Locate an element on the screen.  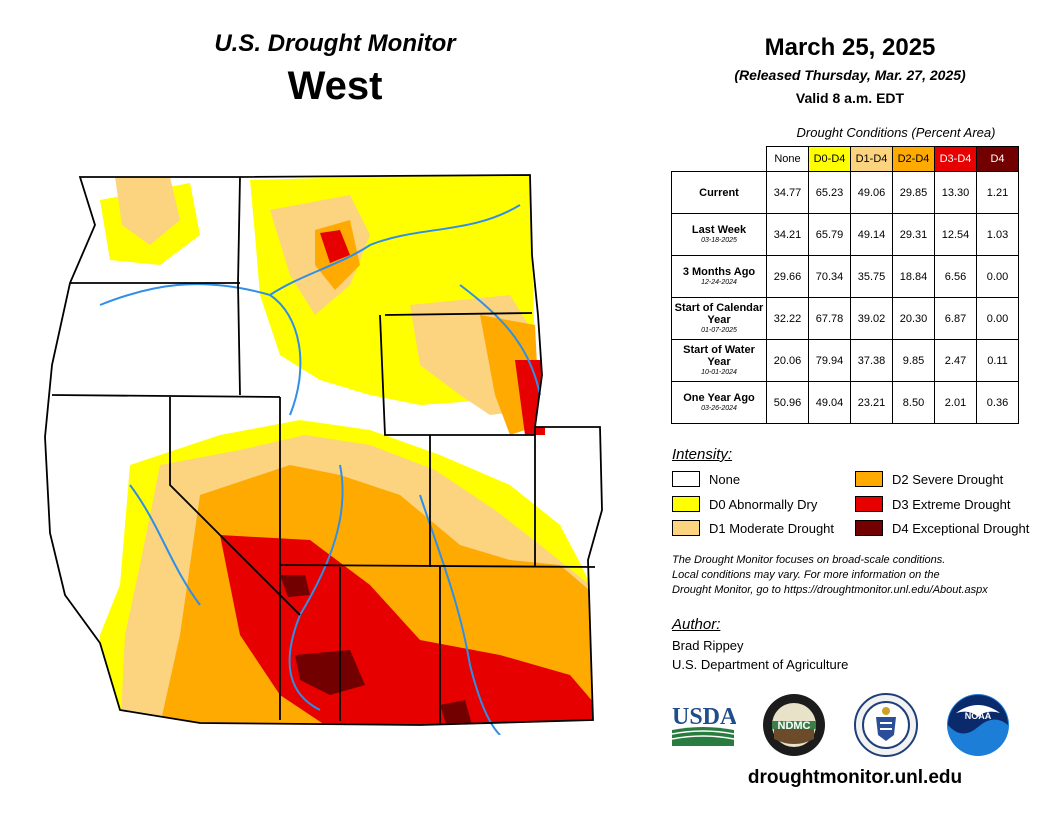
table-cell: 65.79 is located at coordinates (829, 234).